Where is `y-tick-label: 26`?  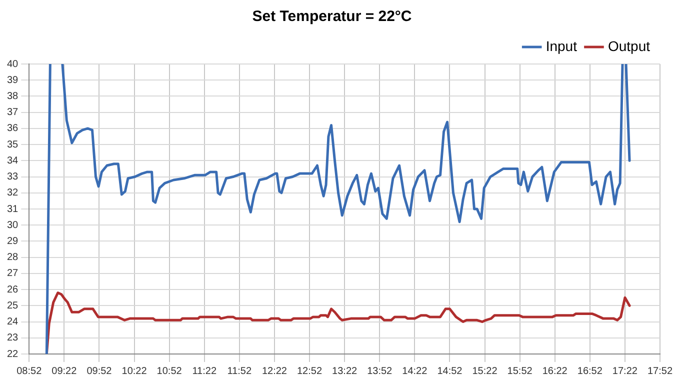
y-tick-label: 26 is located at coordinates (13, 290).